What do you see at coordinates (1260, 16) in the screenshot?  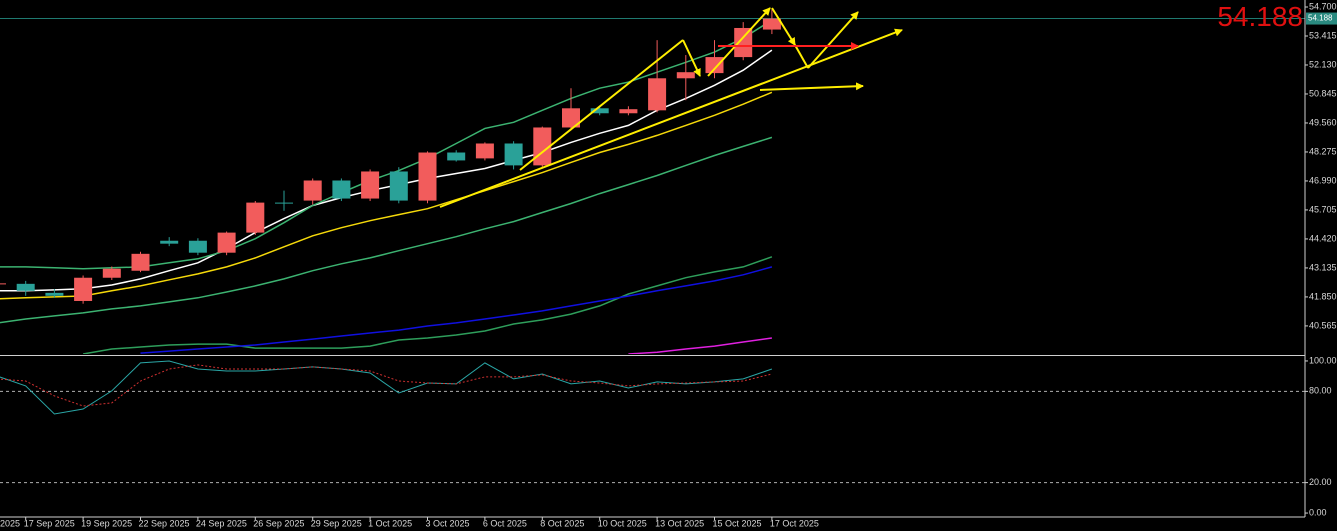 I see `current-price-label: 54.188` at bounding box center [1260, 16].